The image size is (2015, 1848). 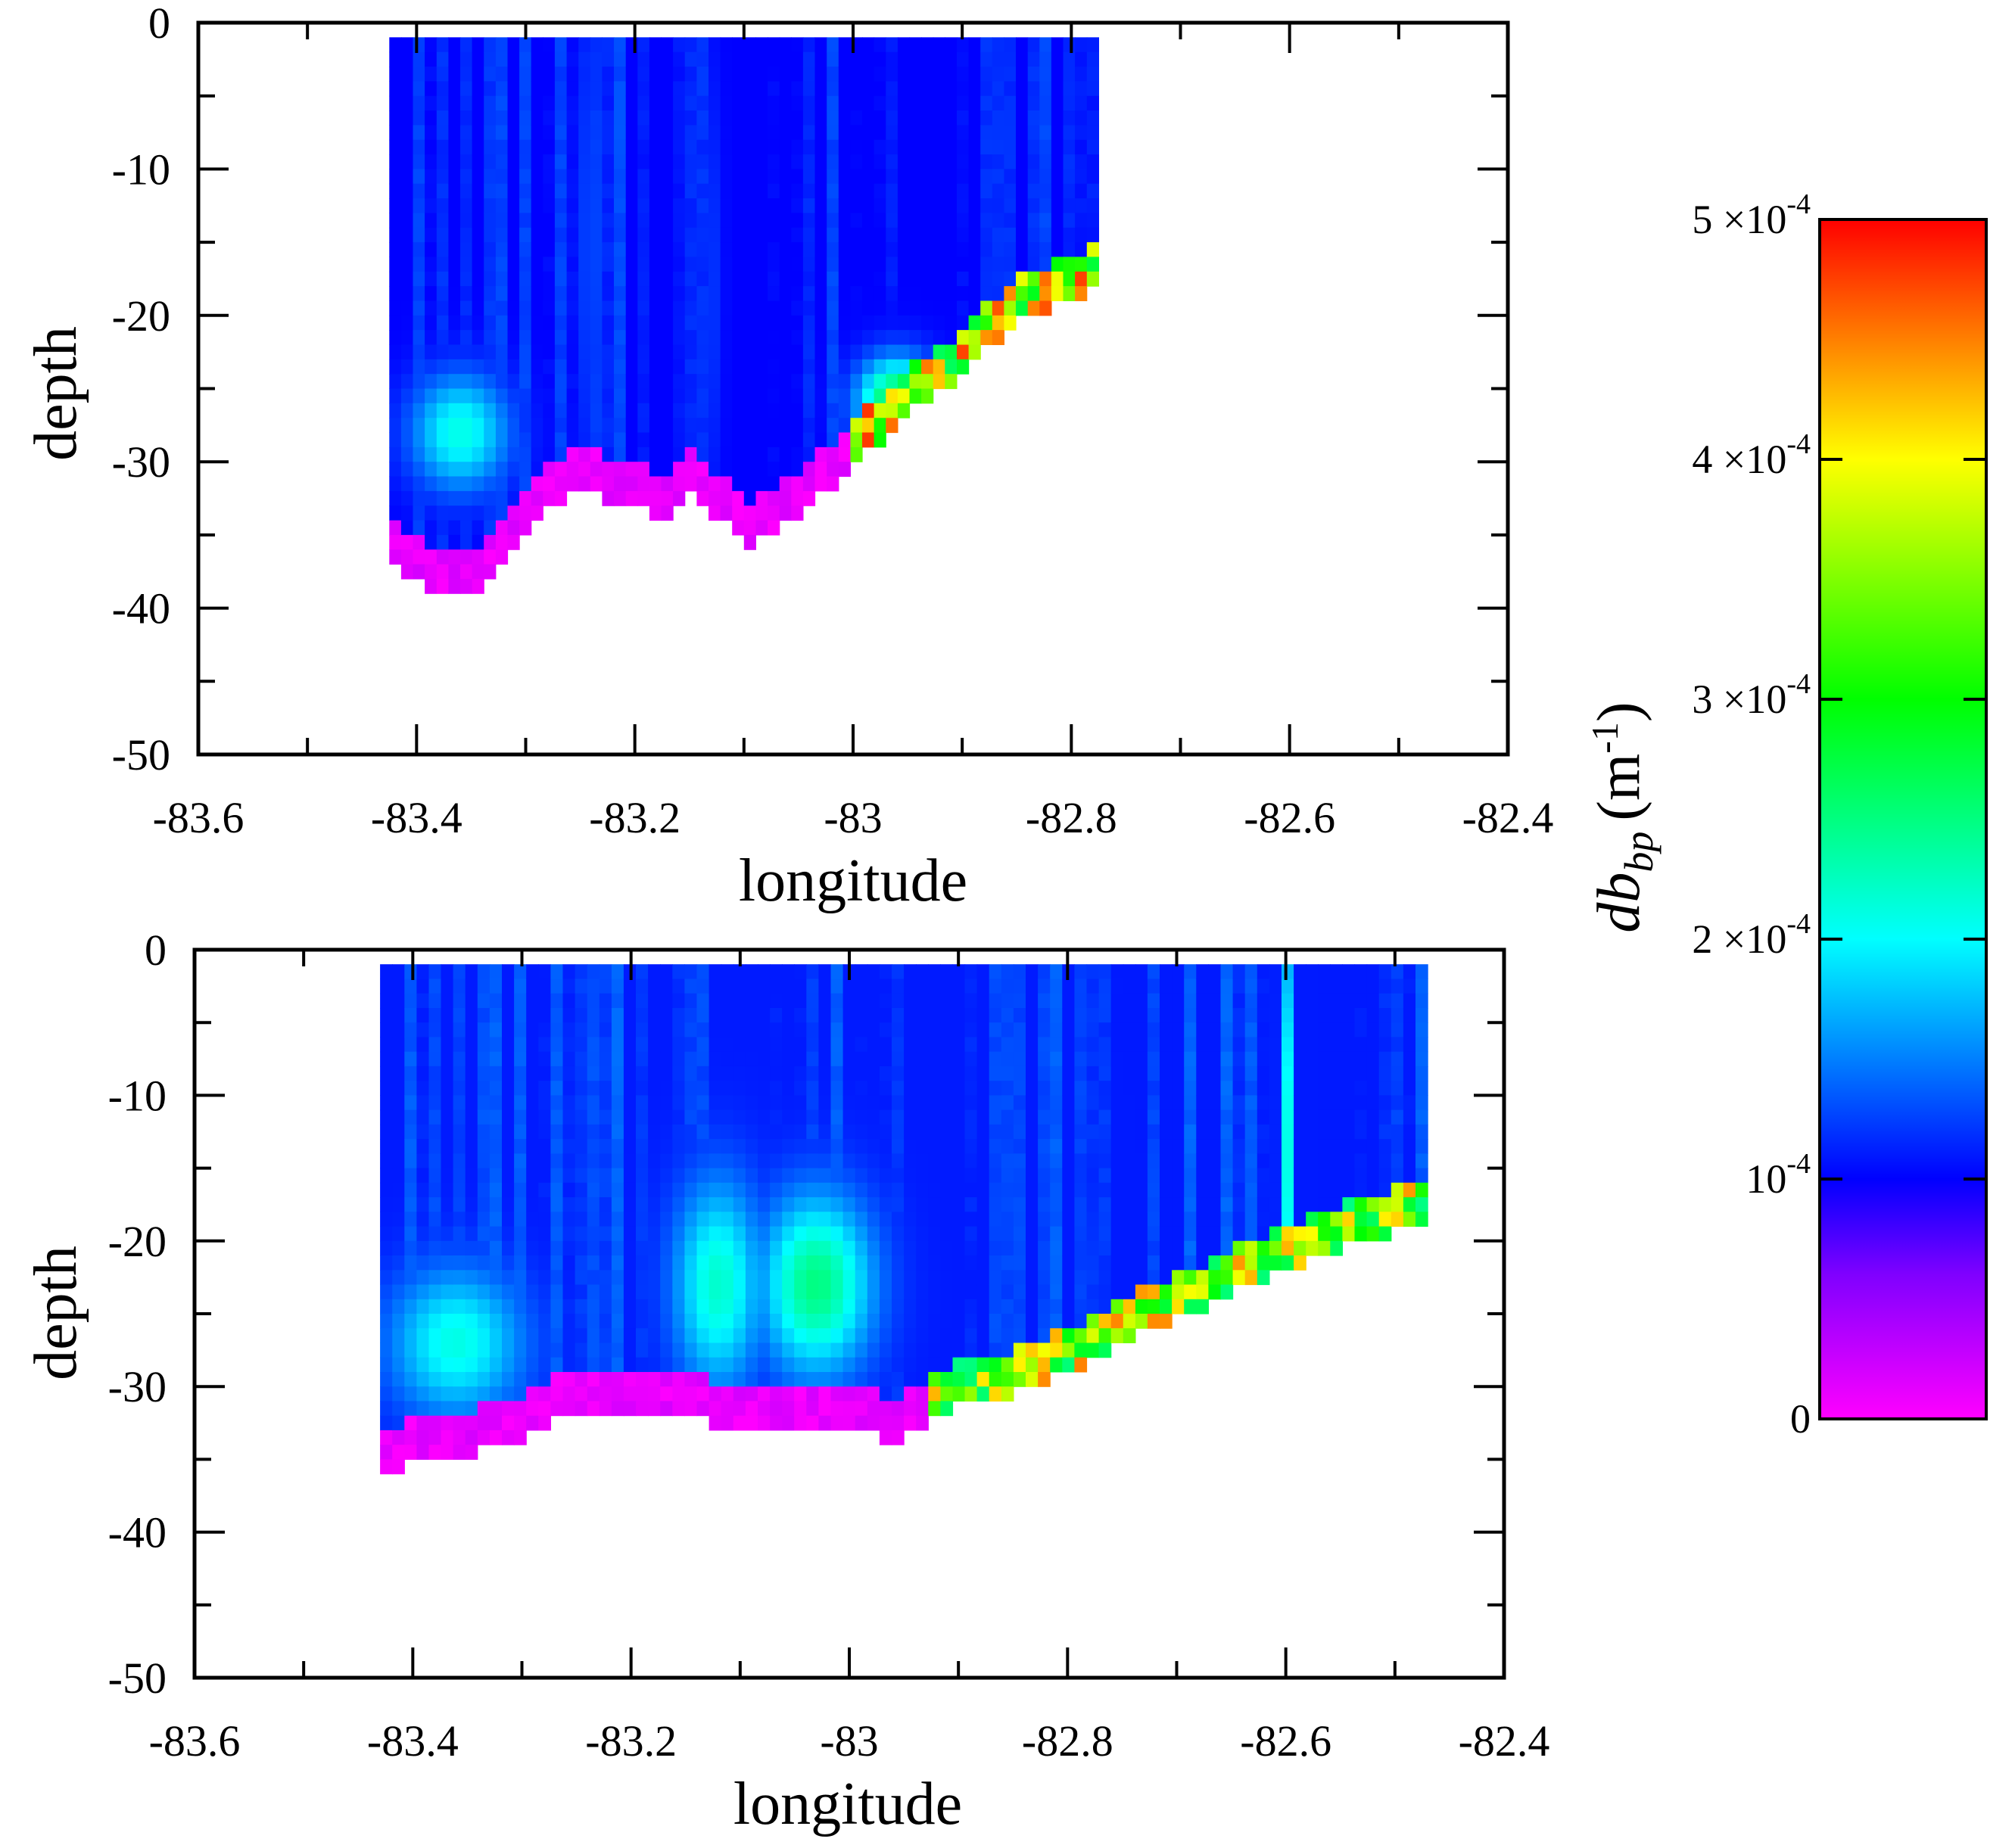 I want to click on x-tick-label: -83.2, so click(x=634, y=817).